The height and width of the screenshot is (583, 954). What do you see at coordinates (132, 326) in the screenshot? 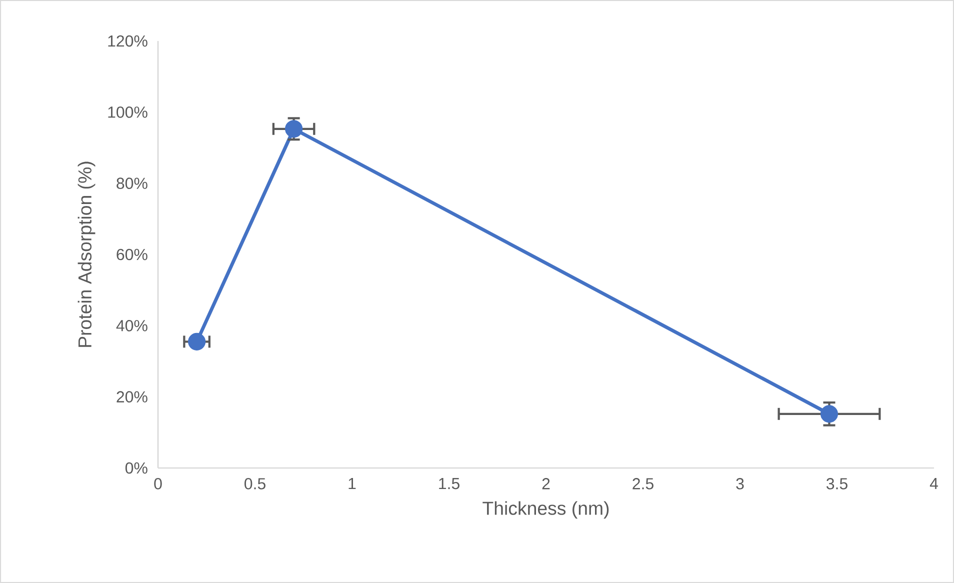
I see `y-tick-label: 40%` at bounding box center [132, 326].